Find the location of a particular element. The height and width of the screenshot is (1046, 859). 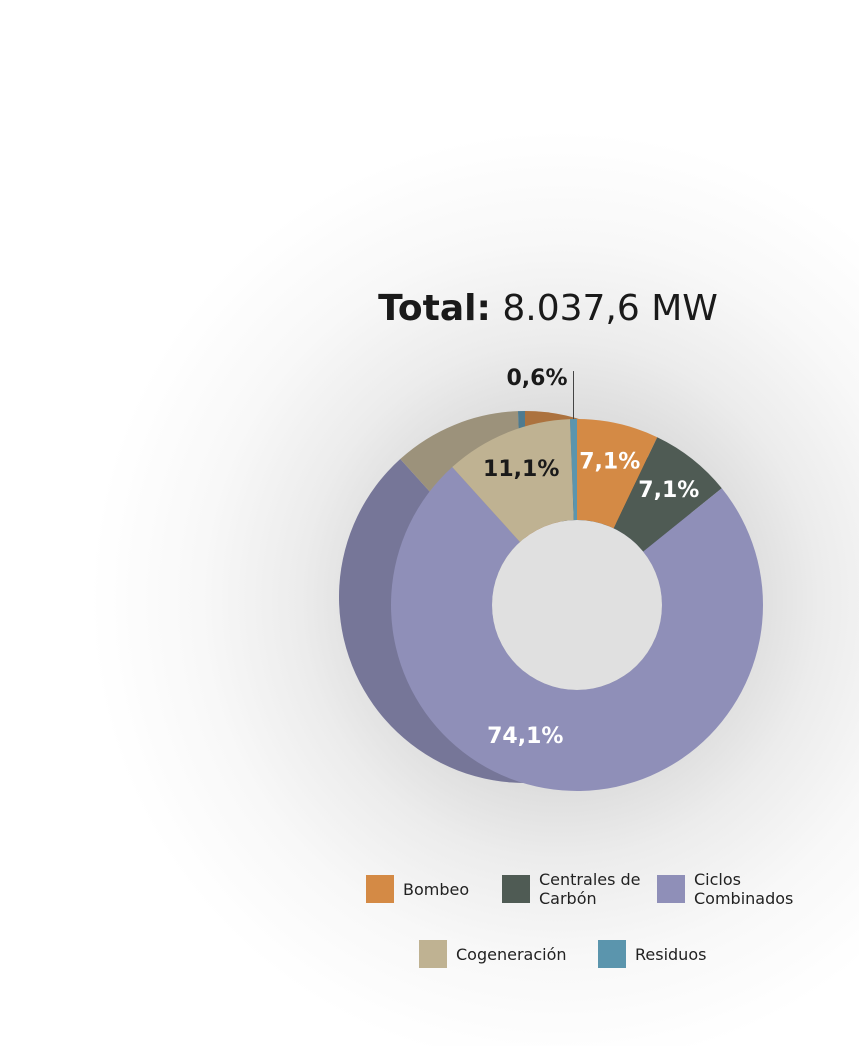

legend-label: Centrales de Carbón is located at coordinates (590, 889).